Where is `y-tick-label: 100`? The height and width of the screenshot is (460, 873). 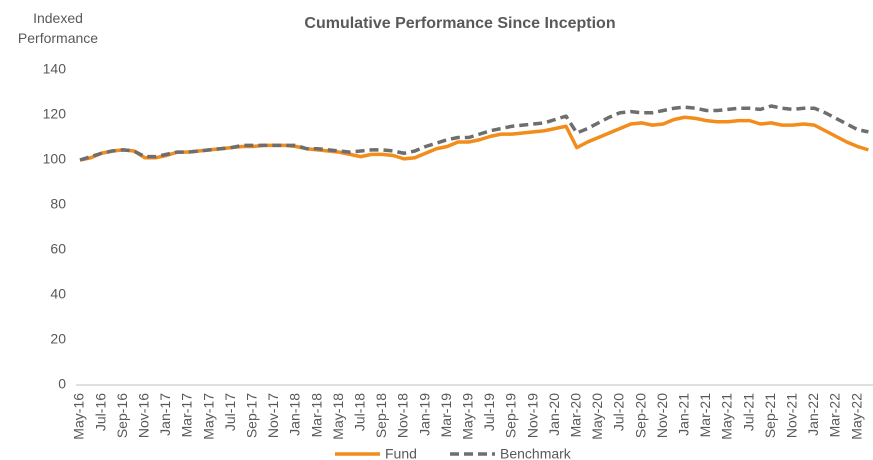 y-tick-label: 100 is located at coordinates (55, 159).